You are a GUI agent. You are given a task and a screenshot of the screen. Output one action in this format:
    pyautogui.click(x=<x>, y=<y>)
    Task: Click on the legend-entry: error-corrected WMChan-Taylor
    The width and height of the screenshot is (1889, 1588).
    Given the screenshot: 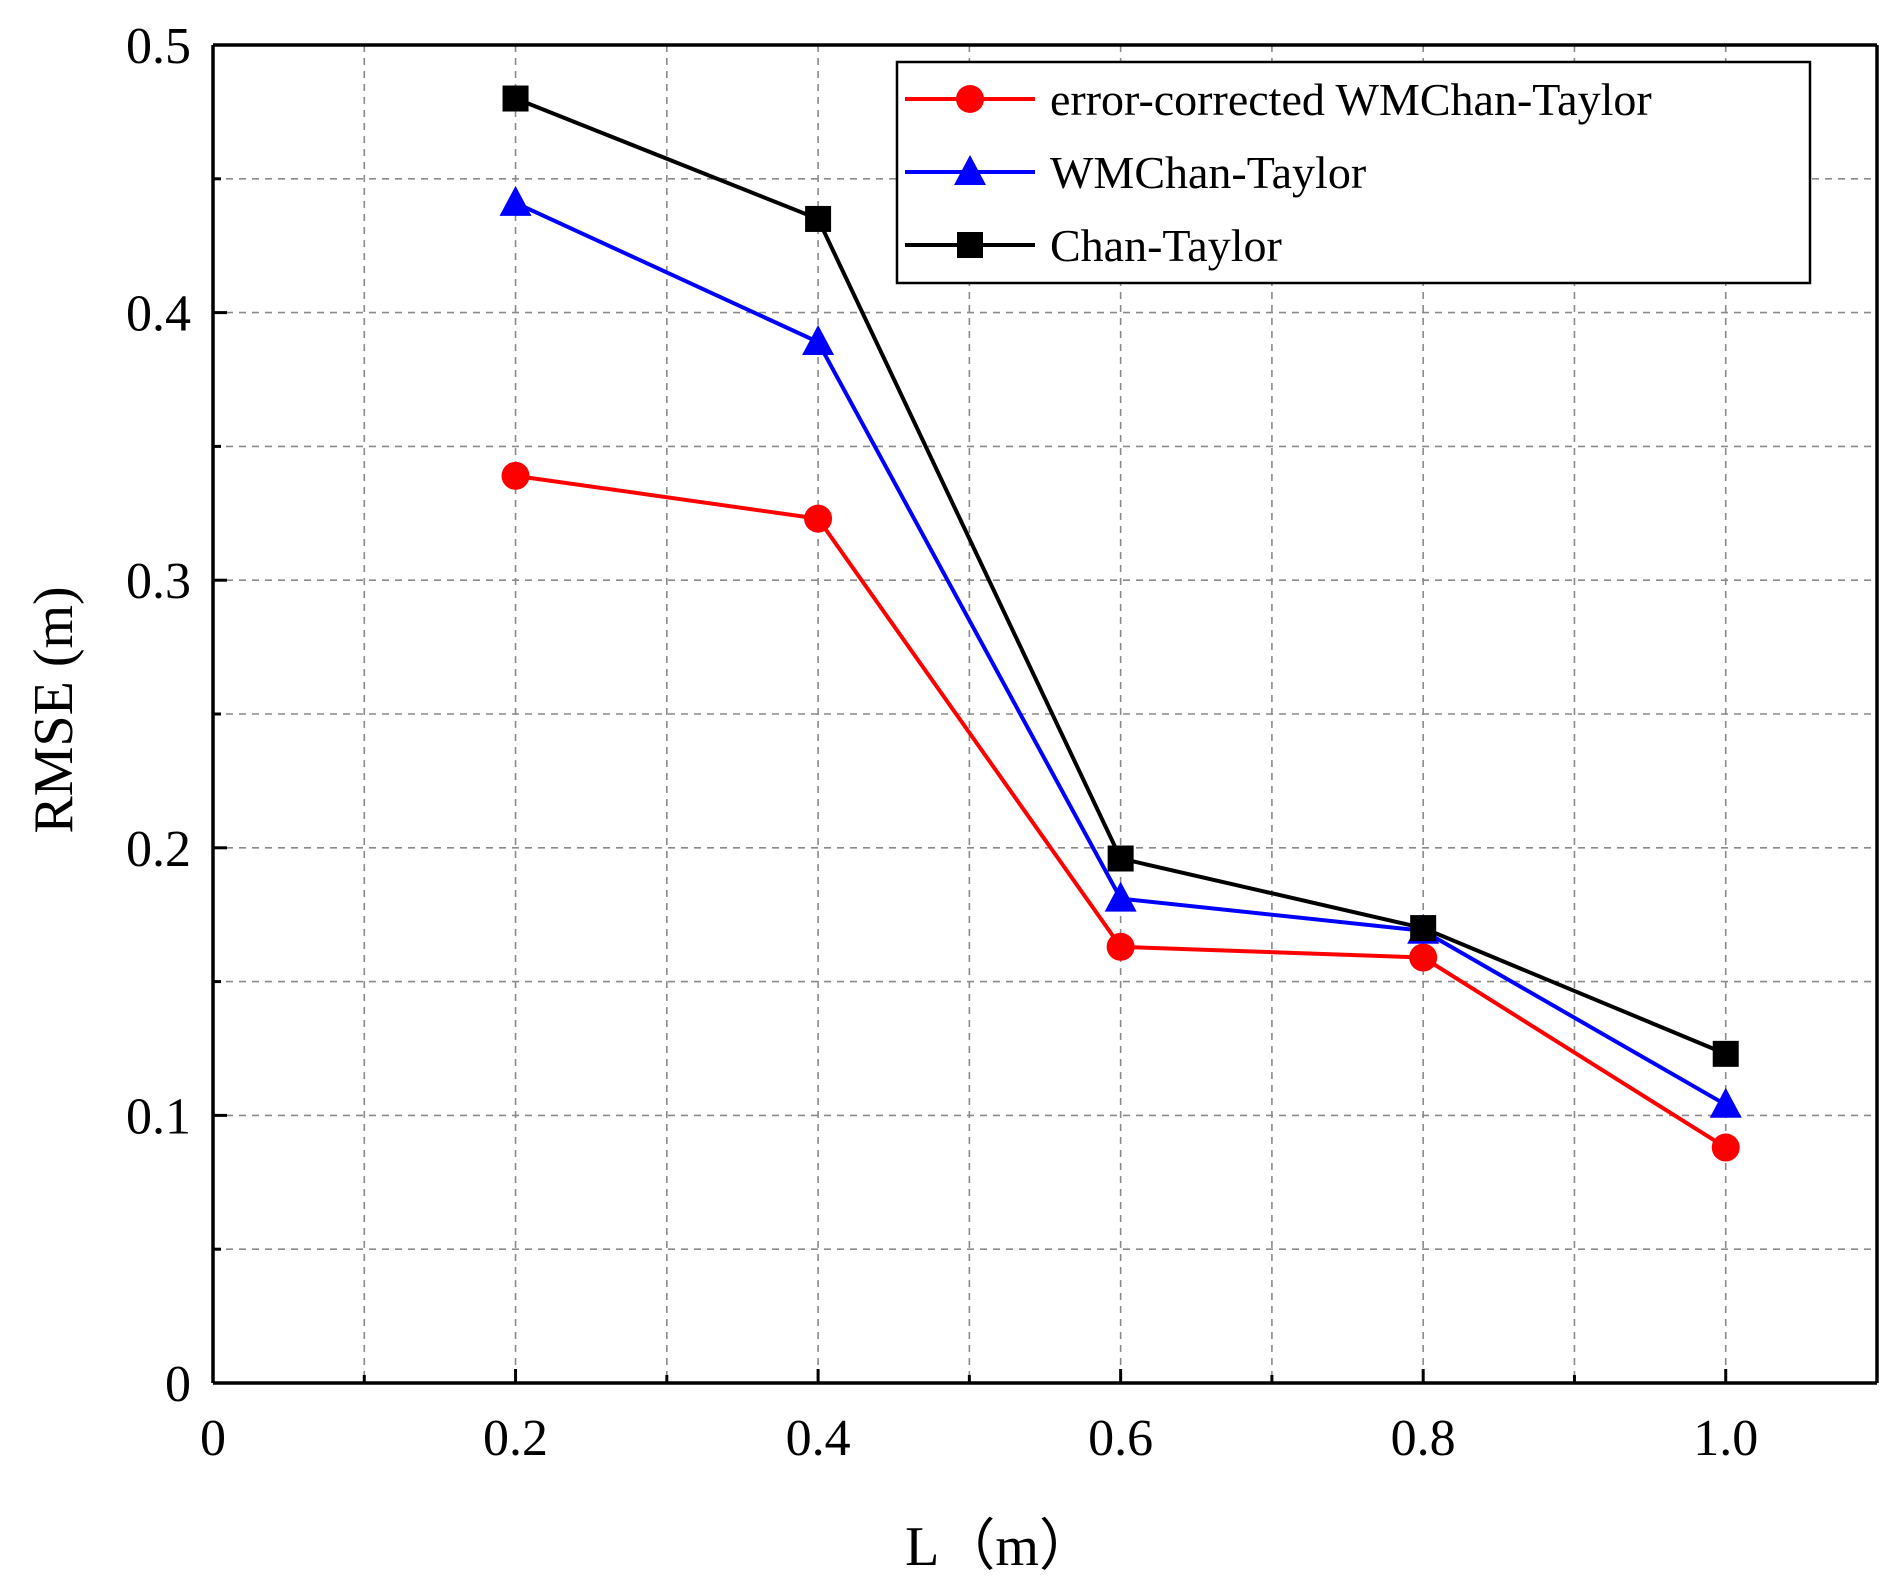 What is the action you would take?
    pyautogui.click(x=1278, y=99)
    